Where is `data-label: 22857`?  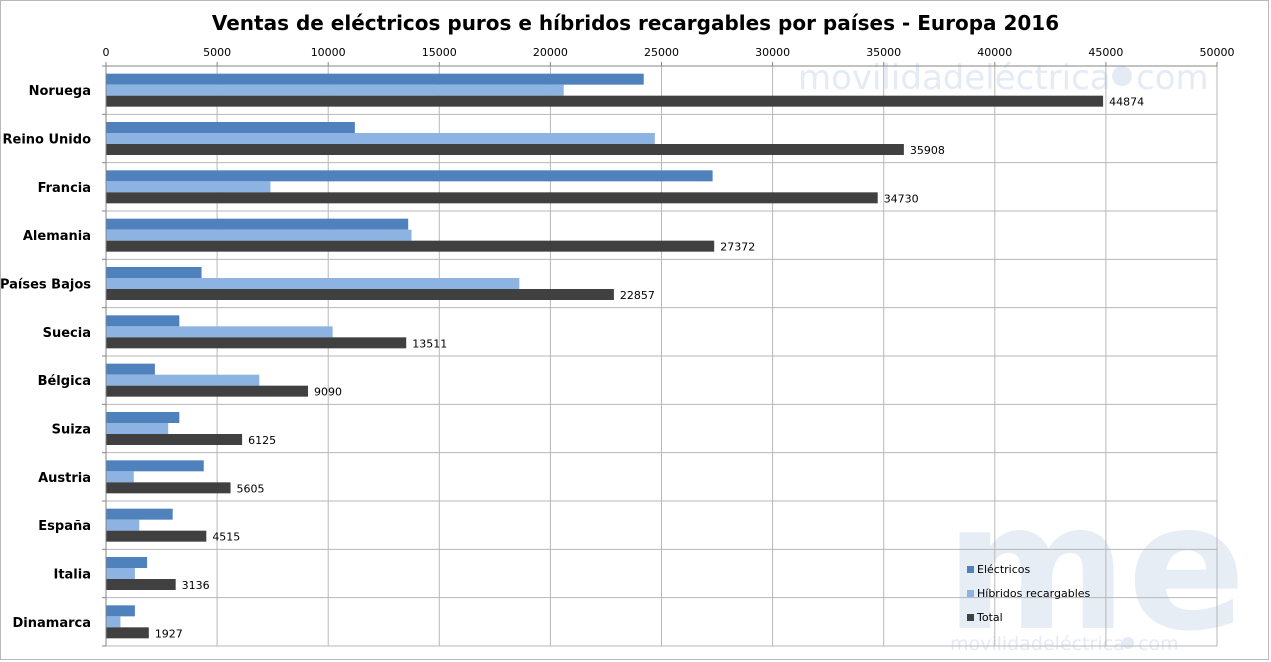
data-label: 22857 is located at coordinates (637, 295).